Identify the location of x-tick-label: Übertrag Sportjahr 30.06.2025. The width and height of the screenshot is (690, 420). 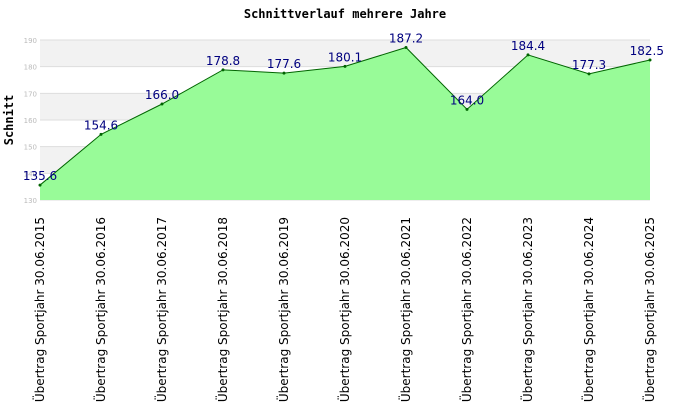
(649, 309).